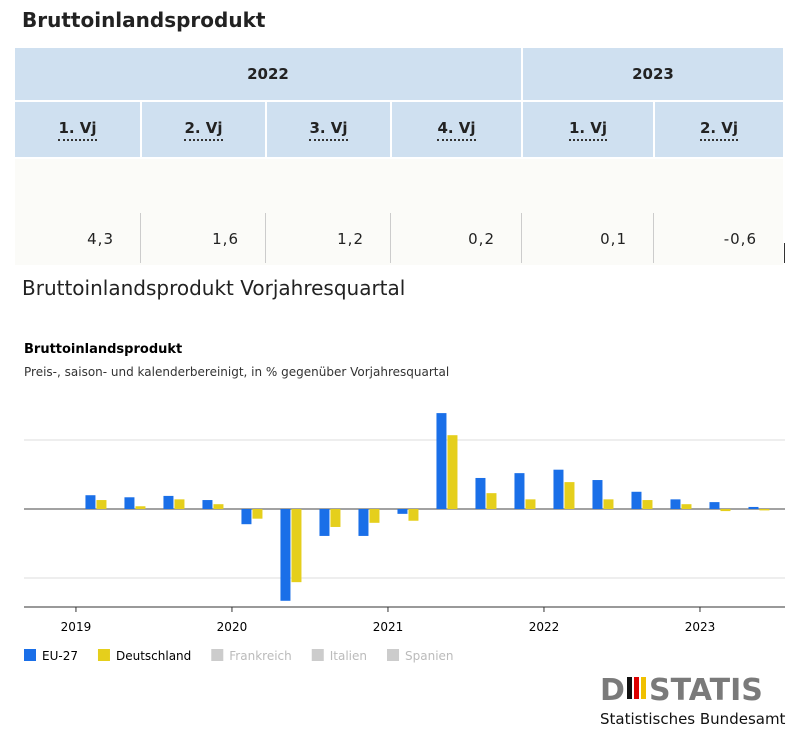 The image size is (800, 739). Describe the element at coordinates (740, 239) in the screenshot. I see `text: -0,6` at that location.